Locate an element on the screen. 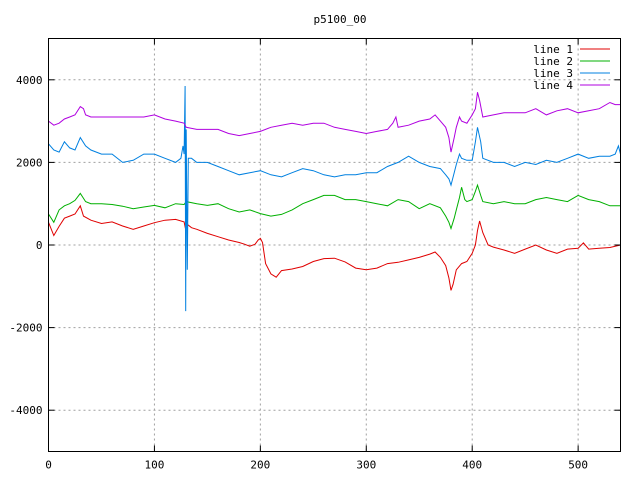  chart-title: p5100_00 is located at coordinates (340, 19).